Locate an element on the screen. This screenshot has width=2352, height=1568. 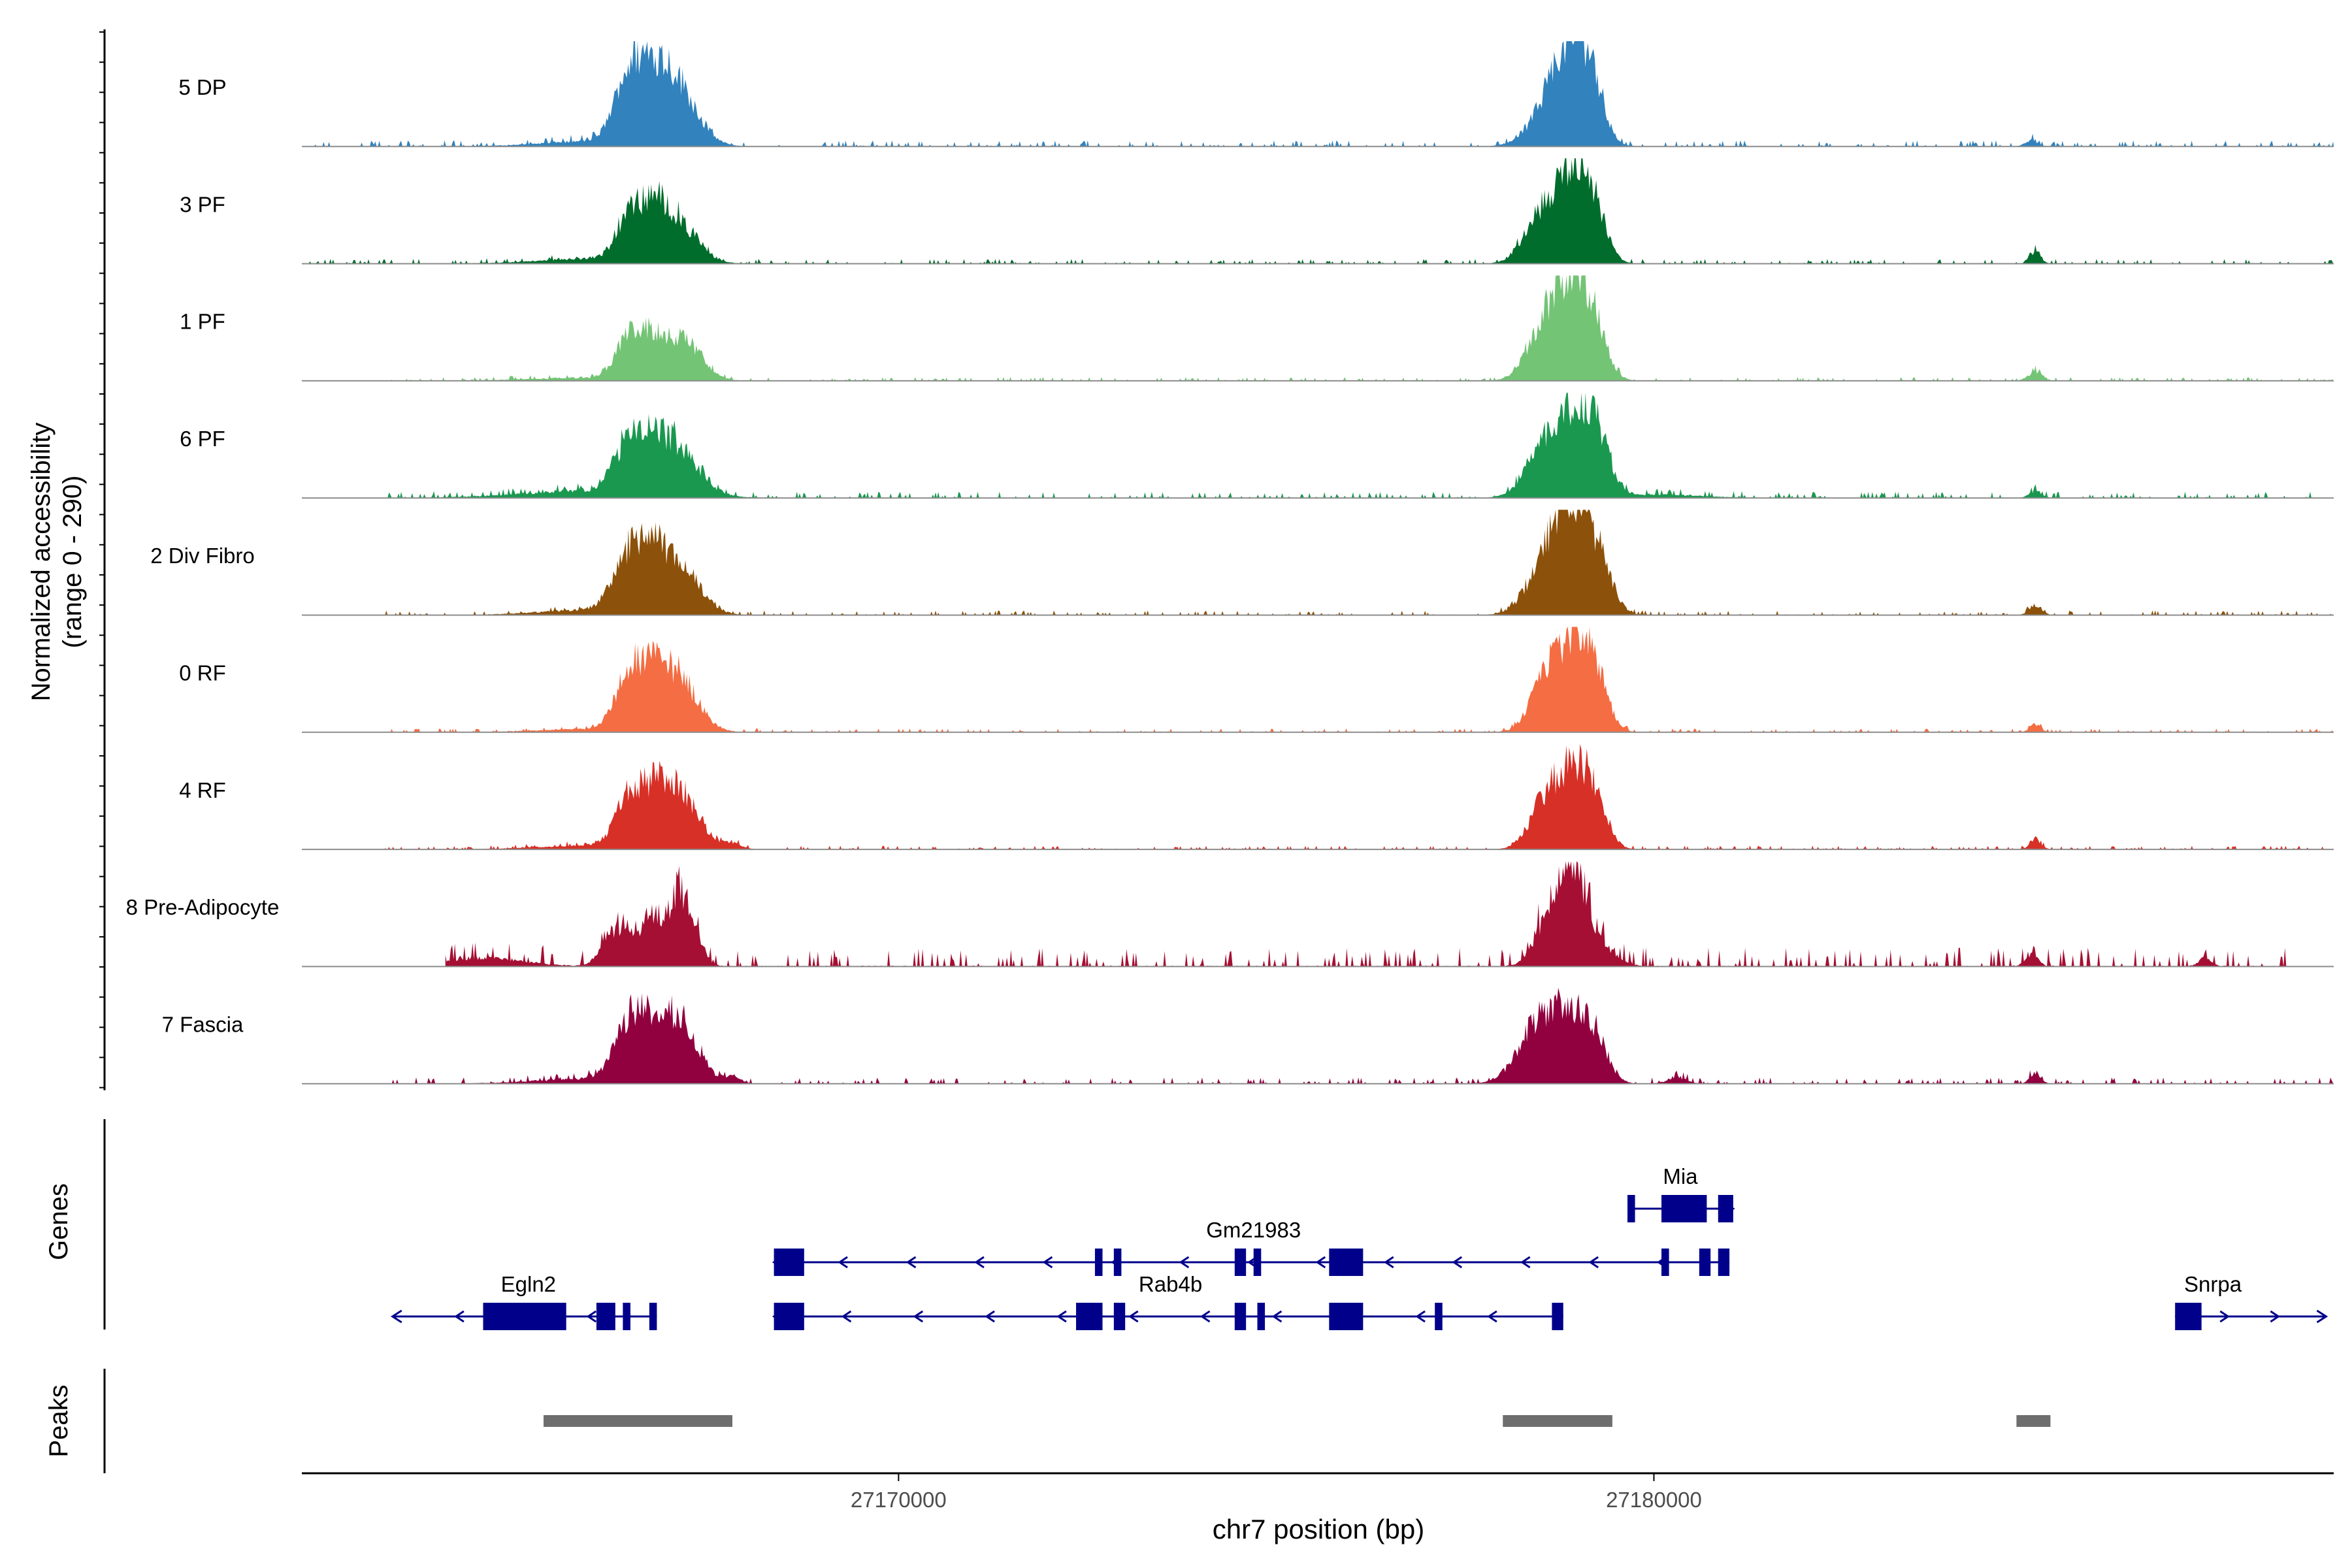
track-label: 8 Pre-Adipocyte is located at coordinates (203, 907).